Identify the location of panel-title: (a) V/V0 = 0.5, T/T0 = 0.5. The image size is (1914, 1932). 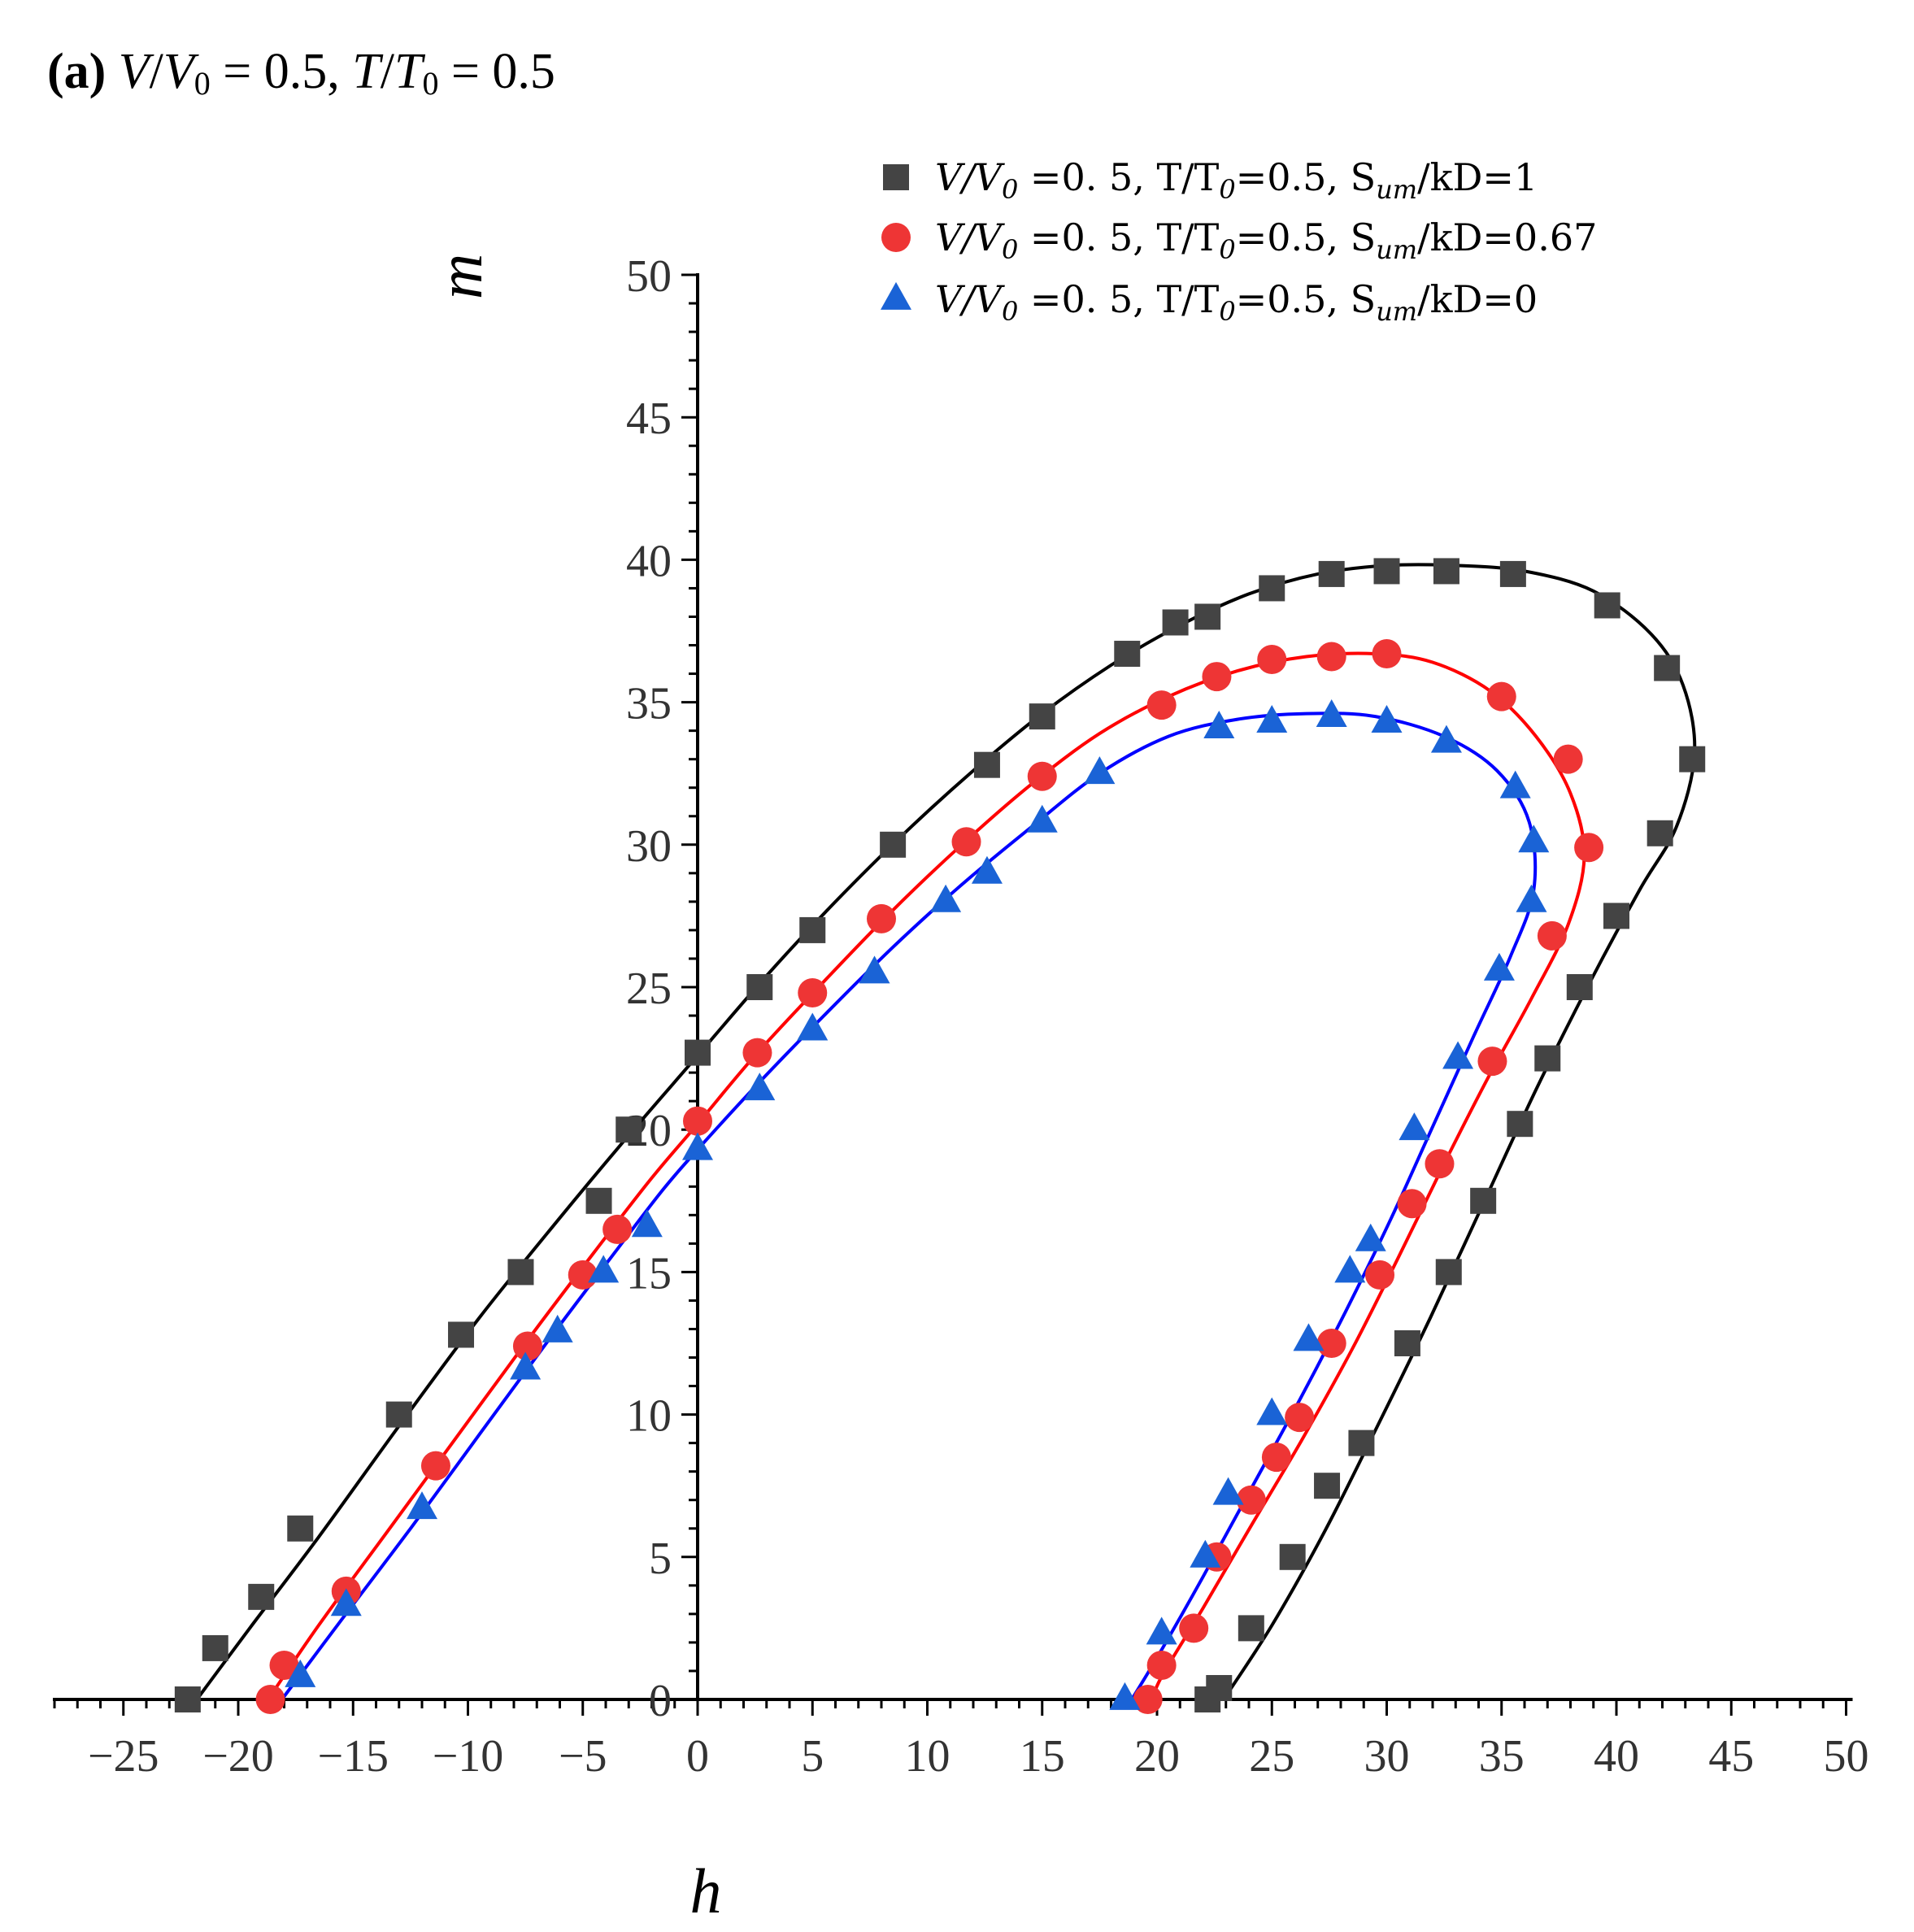
(301, 73).